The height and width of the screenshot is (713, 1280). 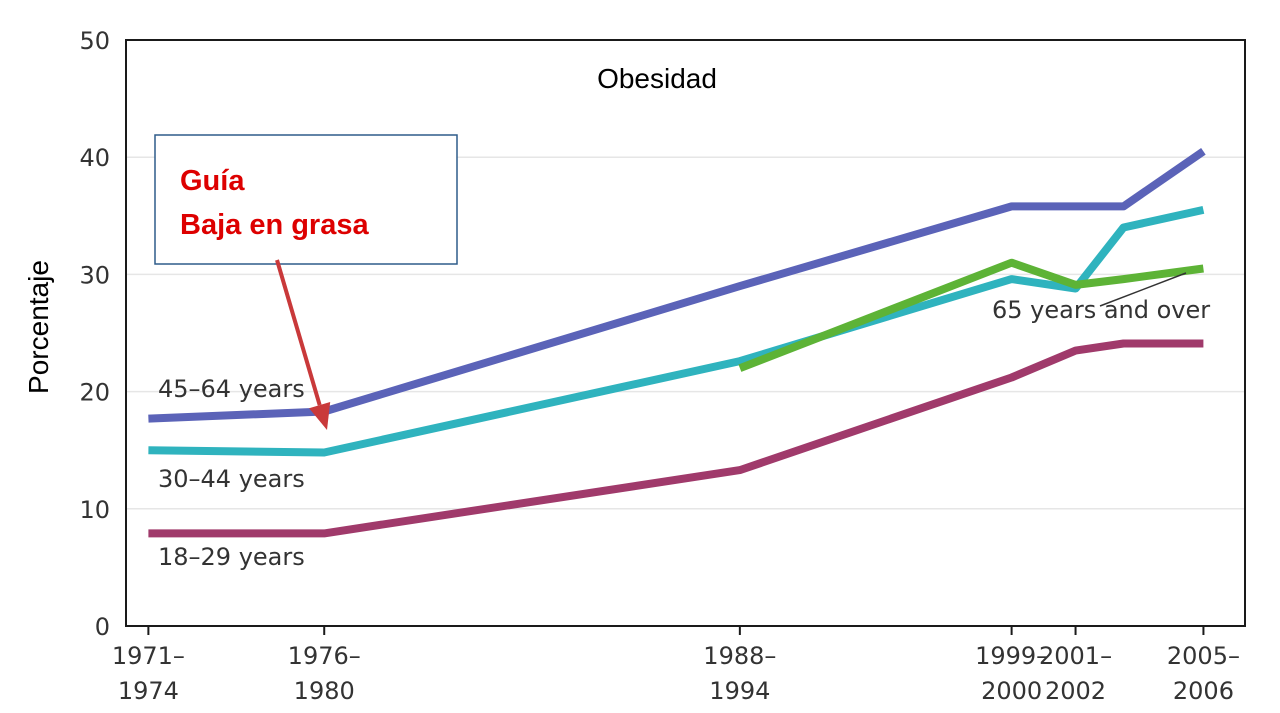 What do you see at coordinates (657, 78) in the screenshot?
I see `chart-title: Obesidad` at bounding box center [657, 78].